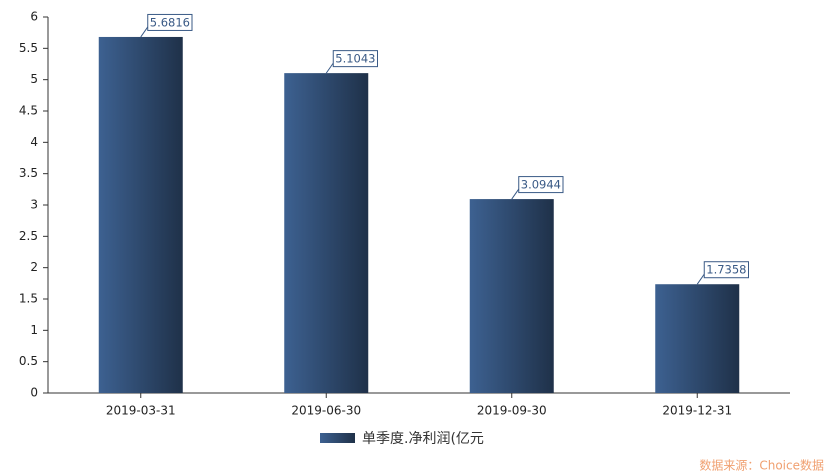 This screenshot has height=474, width=831. I want to click on value-label: 5.1043, so click(355, 59).